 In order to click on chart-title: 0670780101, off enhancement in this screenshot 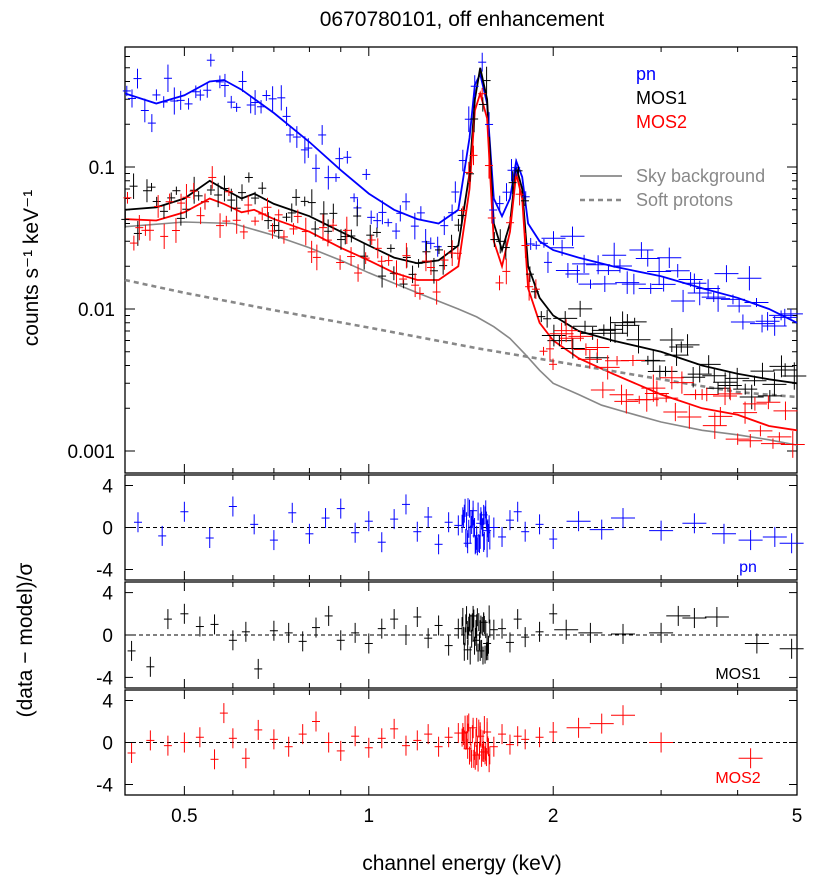, I will do `click(462, 19)`.